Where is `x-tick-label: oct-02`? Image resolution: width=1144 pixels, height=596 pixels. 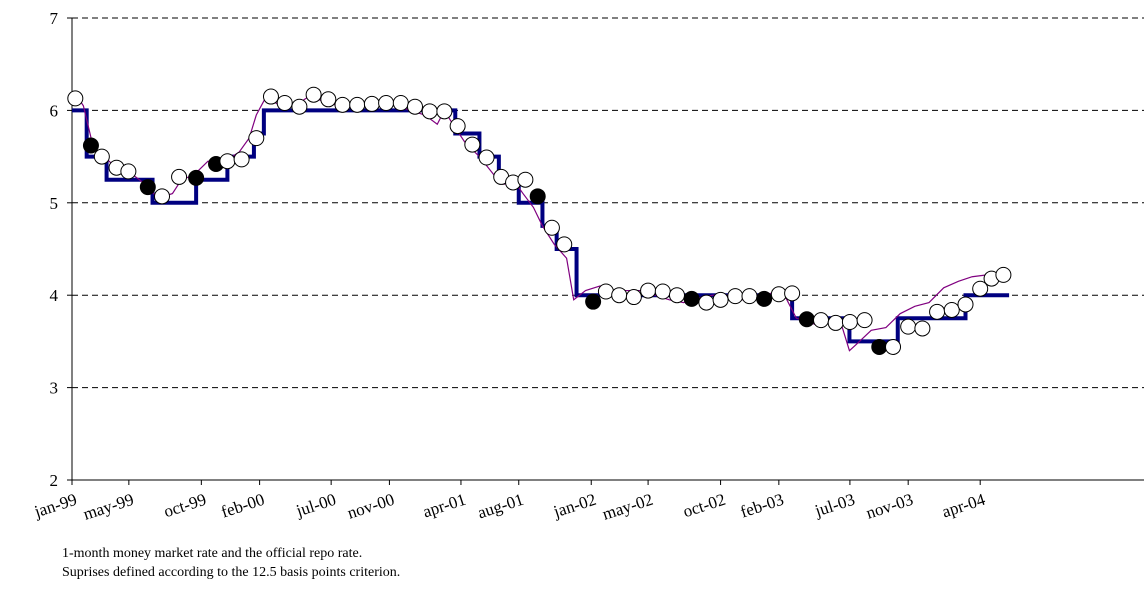
x-tick-label: oct-02 is located at coordinates (704, 505).